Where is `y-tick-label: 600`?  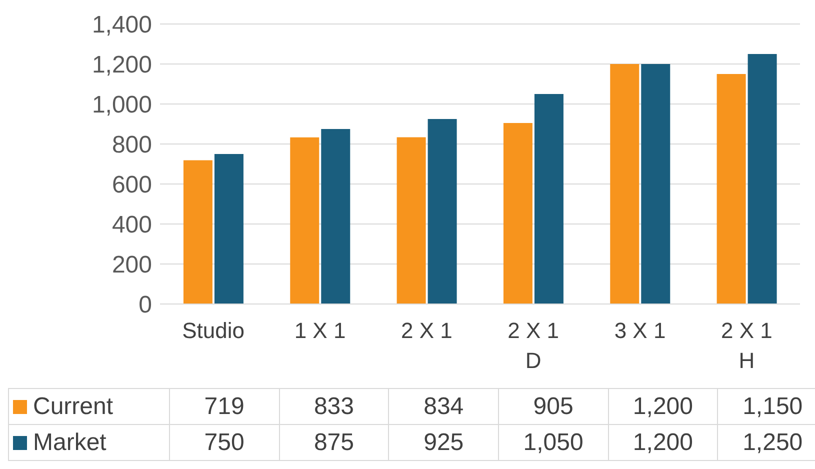 y-tick-label: 600 is located at coordinates (132, 185).